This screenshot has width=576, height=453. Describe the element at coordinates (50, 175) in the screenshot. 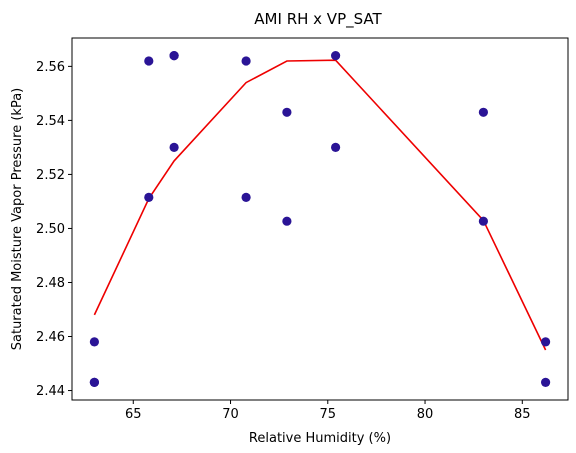

I see `y-tick-label: 2.52` at that location.